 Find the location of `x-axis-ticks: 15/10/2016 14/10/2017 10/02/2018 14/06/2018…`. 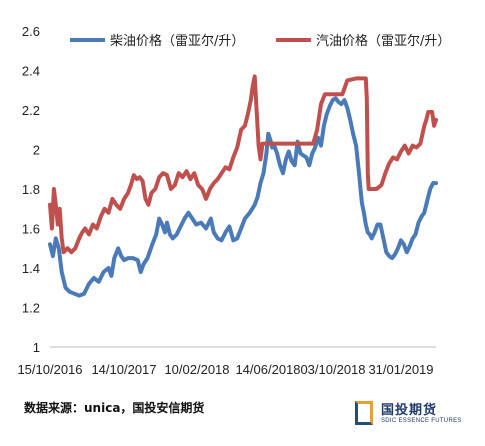

x-axis-ticks: 15/10/2016 14/10/2017 10/02/2018 14/06/2018… is located at coordinates (225, 369).